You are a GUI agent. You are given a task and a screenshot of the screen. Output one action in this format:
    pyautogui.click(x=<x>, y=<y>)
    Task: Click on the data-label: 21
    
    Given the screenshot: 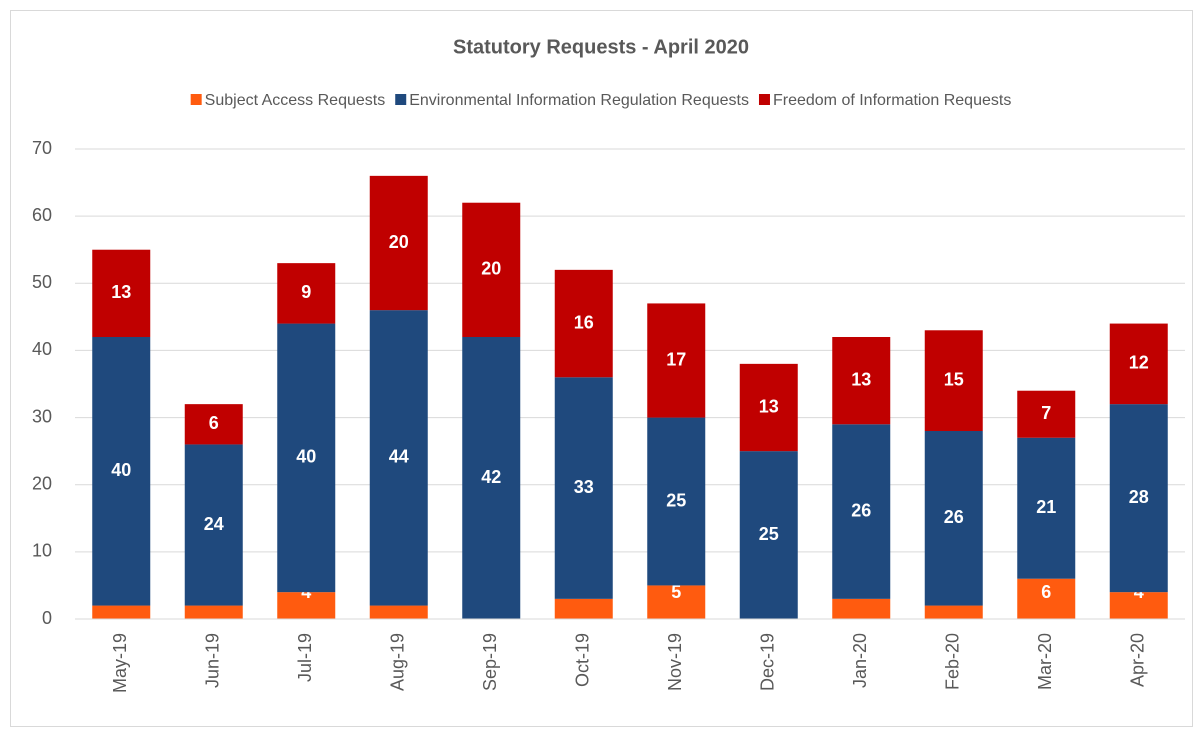 What is the action you would take?
    pyautogui.click(x=1046, y=507)
    